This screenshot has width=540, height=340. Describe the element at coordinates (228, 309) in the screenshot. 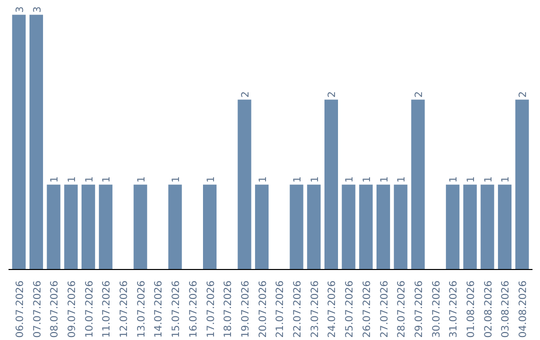

I see `x-tick-label: 18.07.2026` at that location.